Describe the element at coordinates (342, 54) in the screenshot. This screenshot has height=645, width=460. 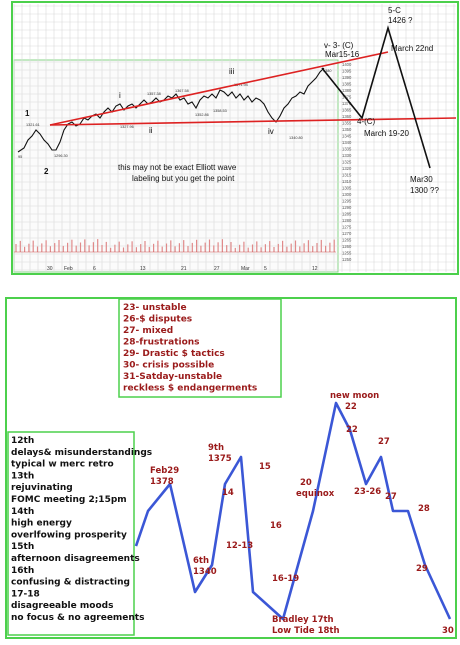
I see `wave-label-v-date: Mar15-16` at that location.